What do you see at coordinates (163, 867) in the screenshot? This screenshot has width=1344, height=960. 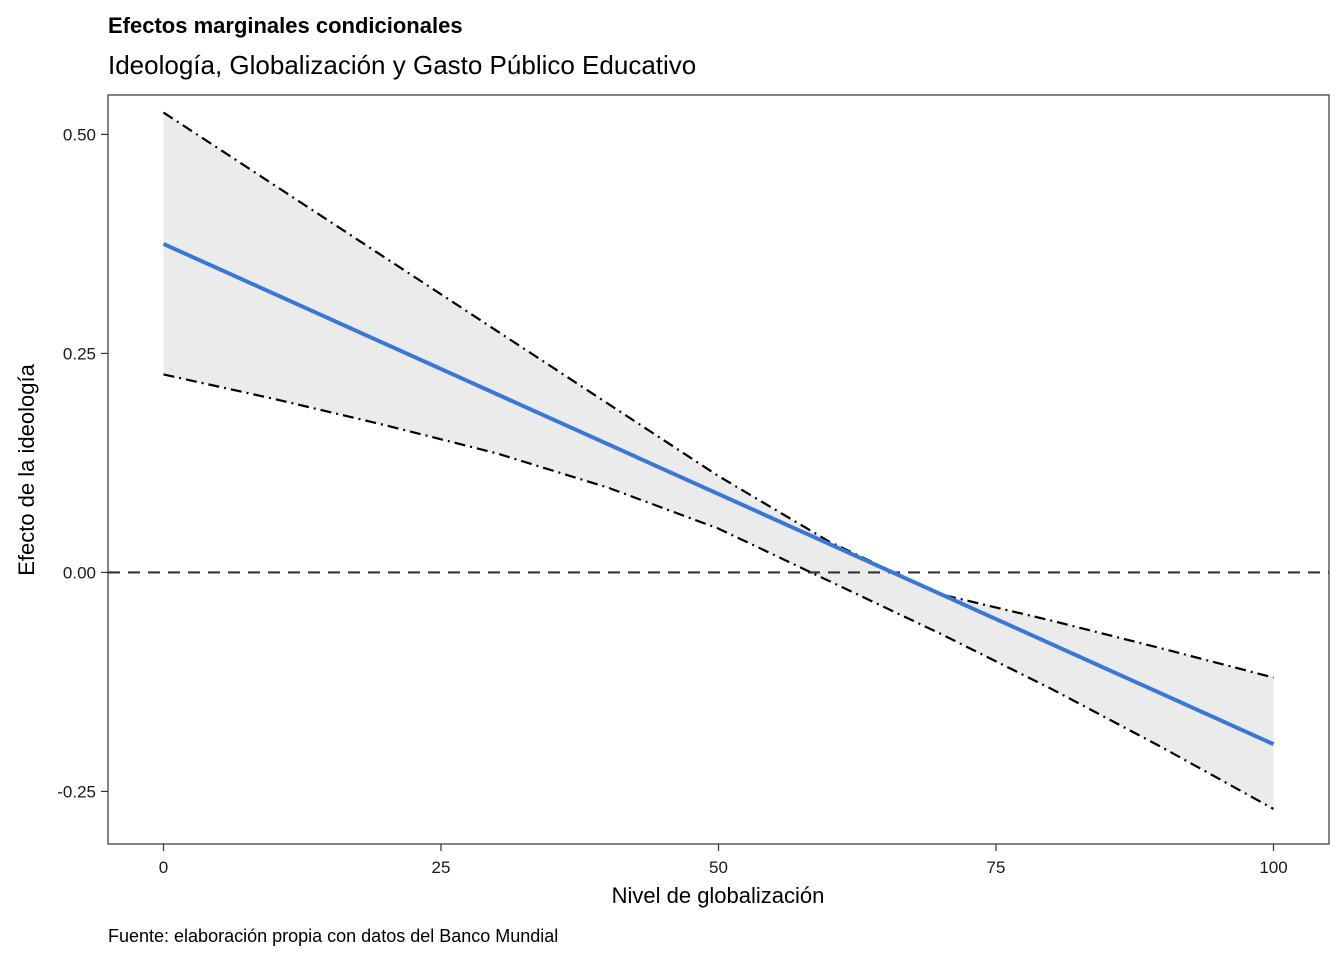 I see `x-tick-label: 0` at bounding box center [163, 867].